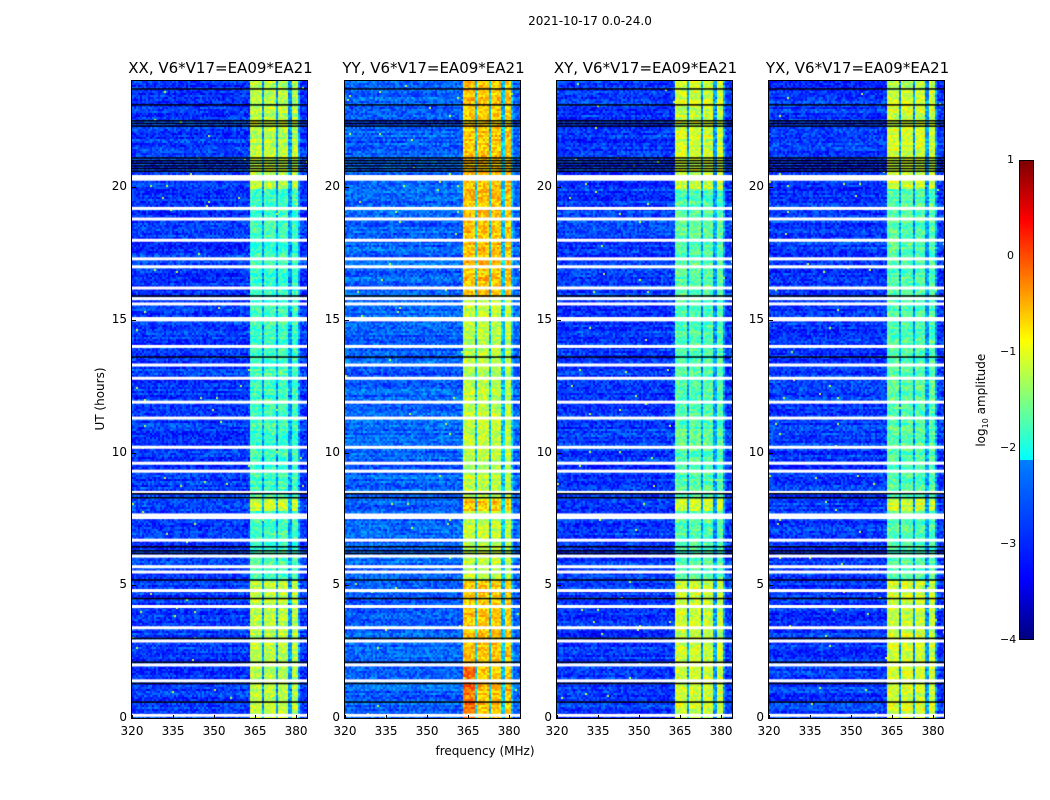 This screenshot has height=800, width=1050. Describe the element at coordinates (1010, 255) in the screenshot. I see `colorbar-tick-label: 0` at that location.